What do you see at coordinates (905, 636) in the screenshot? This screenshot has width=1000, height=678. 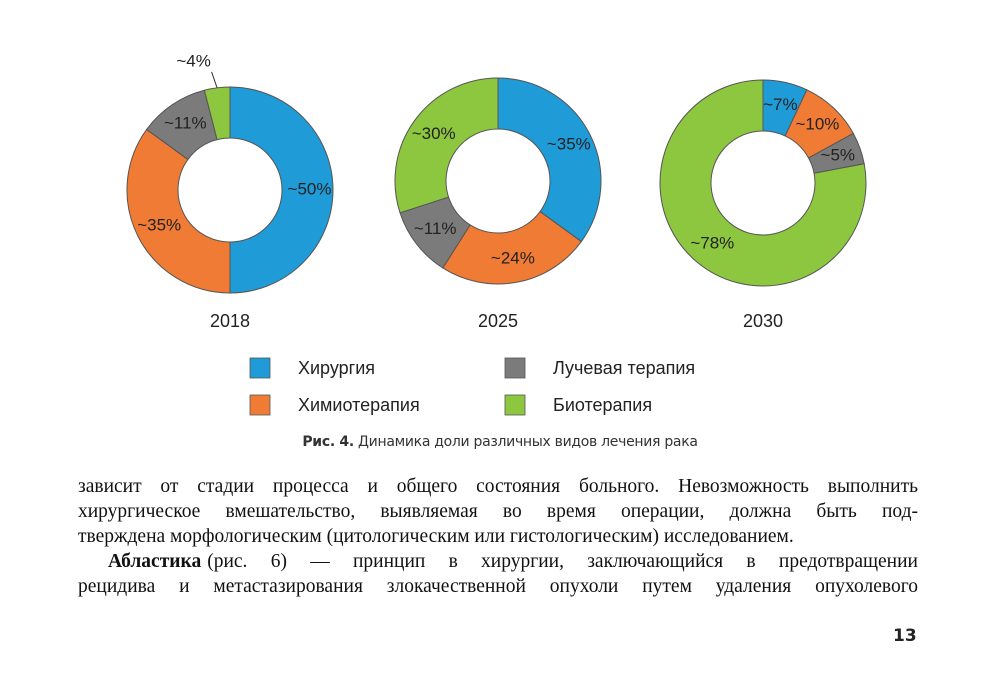 I see `page-number: 13` at bounding box center [905, 636].